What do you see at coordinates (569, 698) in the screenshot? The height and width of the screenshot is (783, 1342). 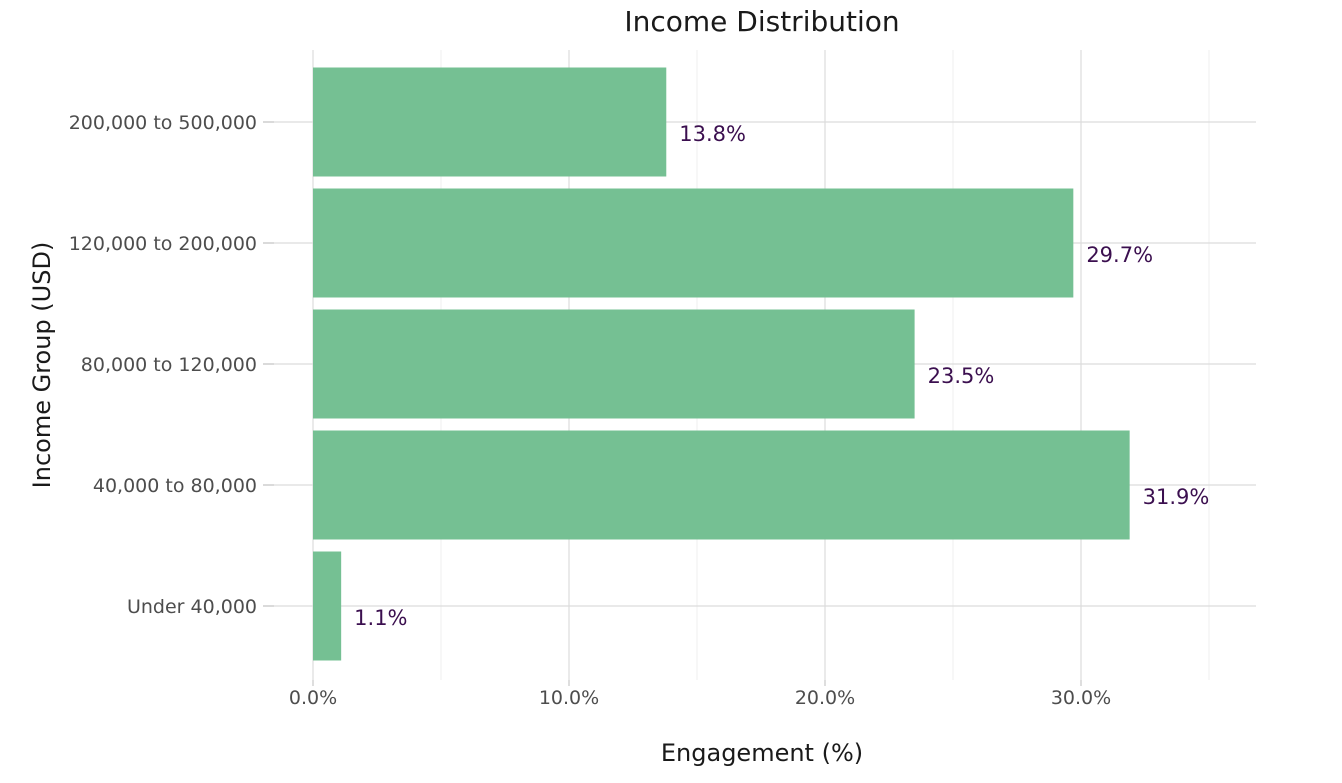 I see `x-tick-label: 10.0%` at bounding box center [569, 698].